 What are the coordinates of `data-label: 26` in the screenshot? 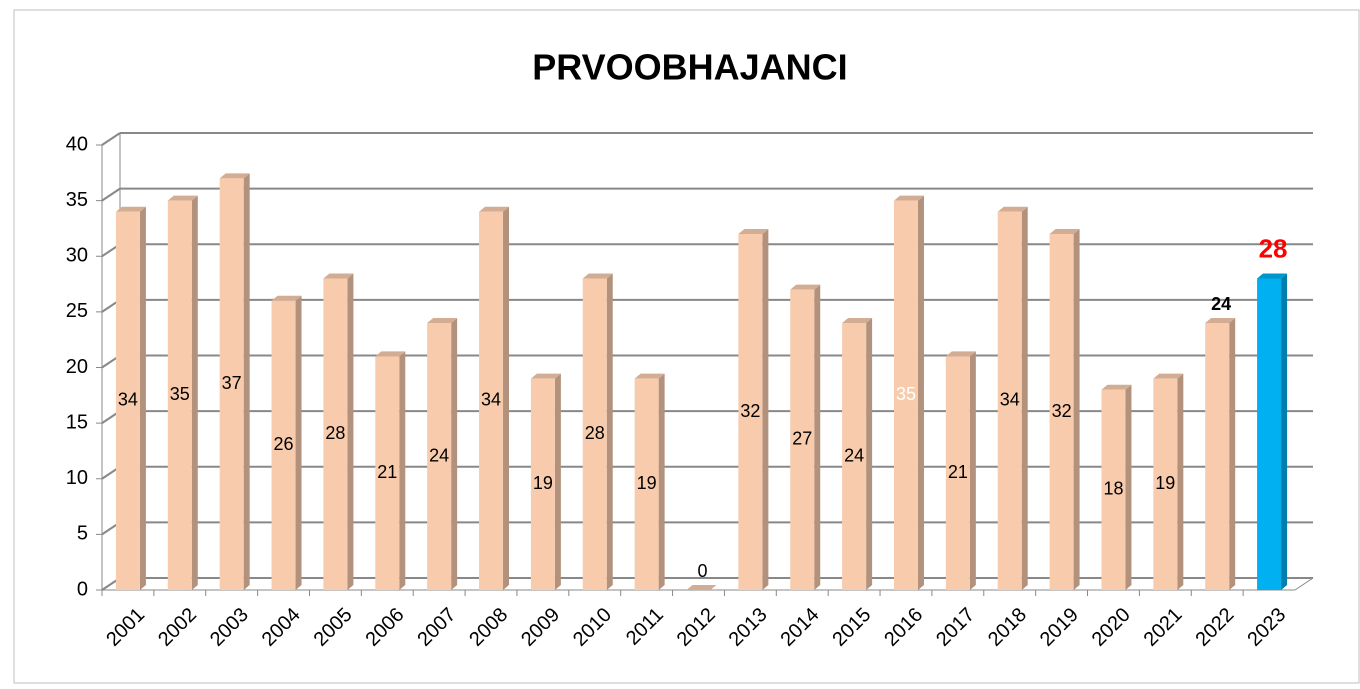 It's located at (284, 444).